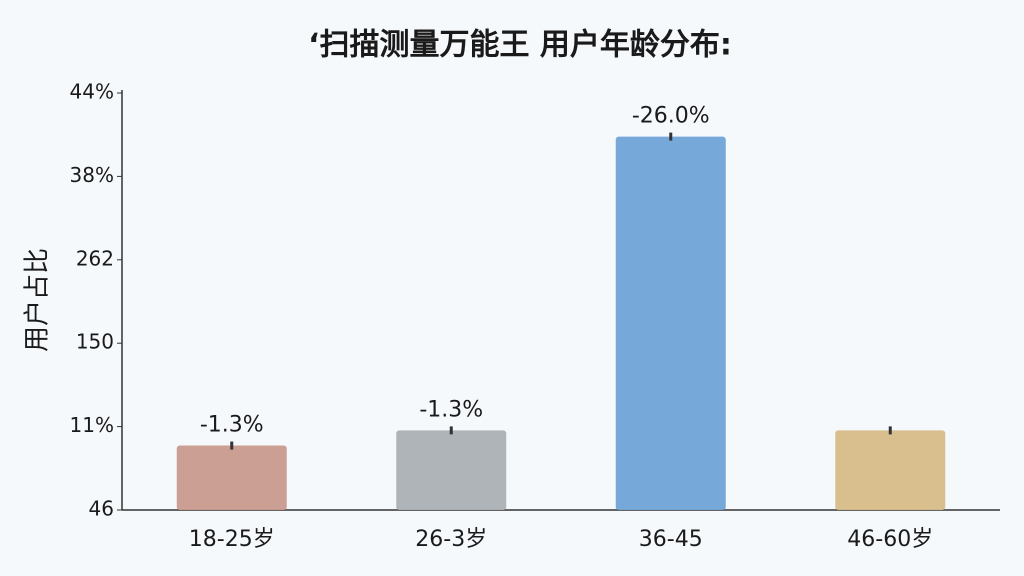  Describe the element at coordinates (520, 45) in the screenshot. I see `chart-title: ‘扫描测量万能王 用户年龄分布:` at that location.